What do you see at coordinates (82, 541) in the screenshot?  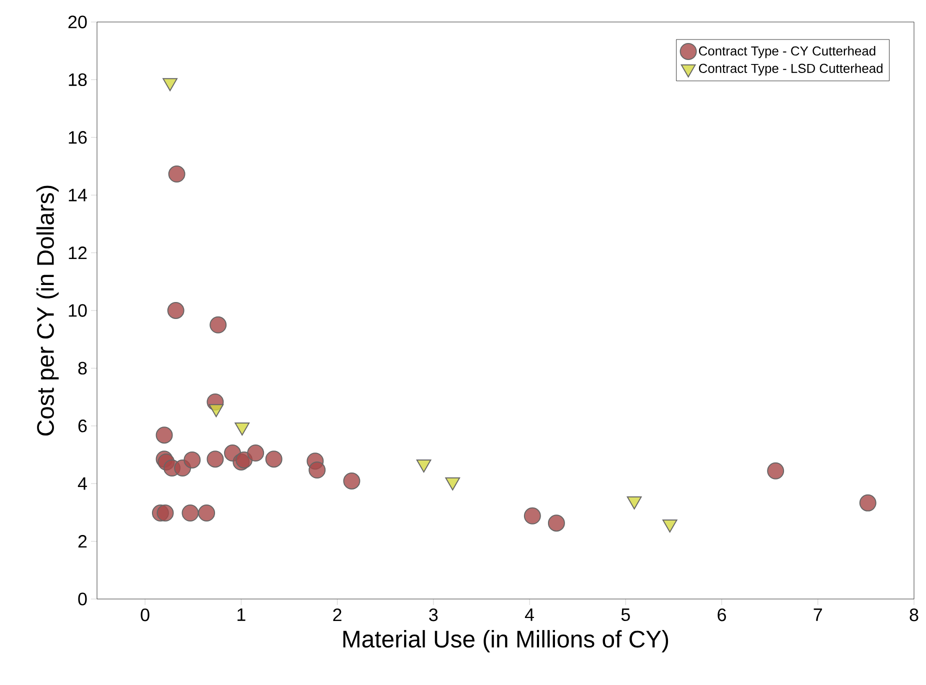 I see `y-tick-label: 2` at bounding box center [82, 541].